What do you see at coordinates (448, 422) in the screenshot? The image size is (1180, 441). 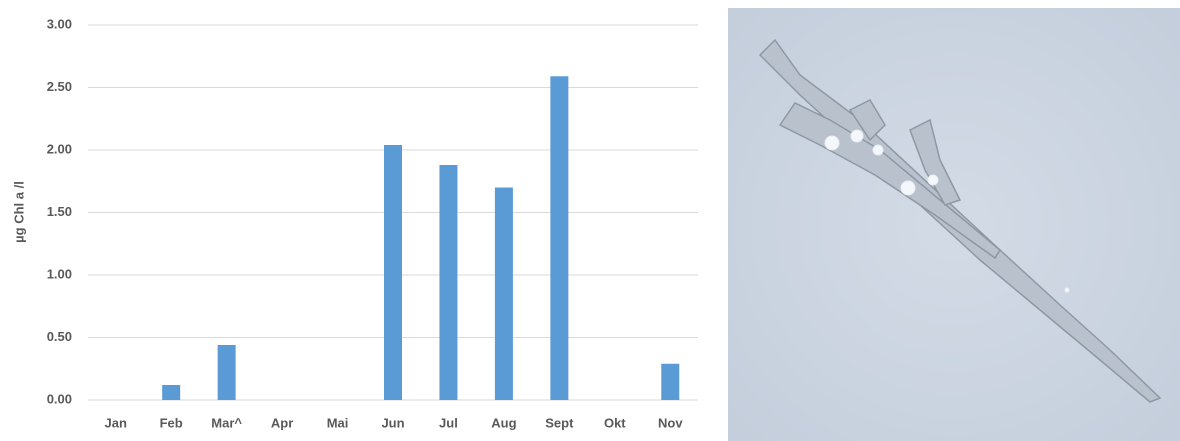 I see `x-tick-label: Jul` at bounding box center [448, 422].